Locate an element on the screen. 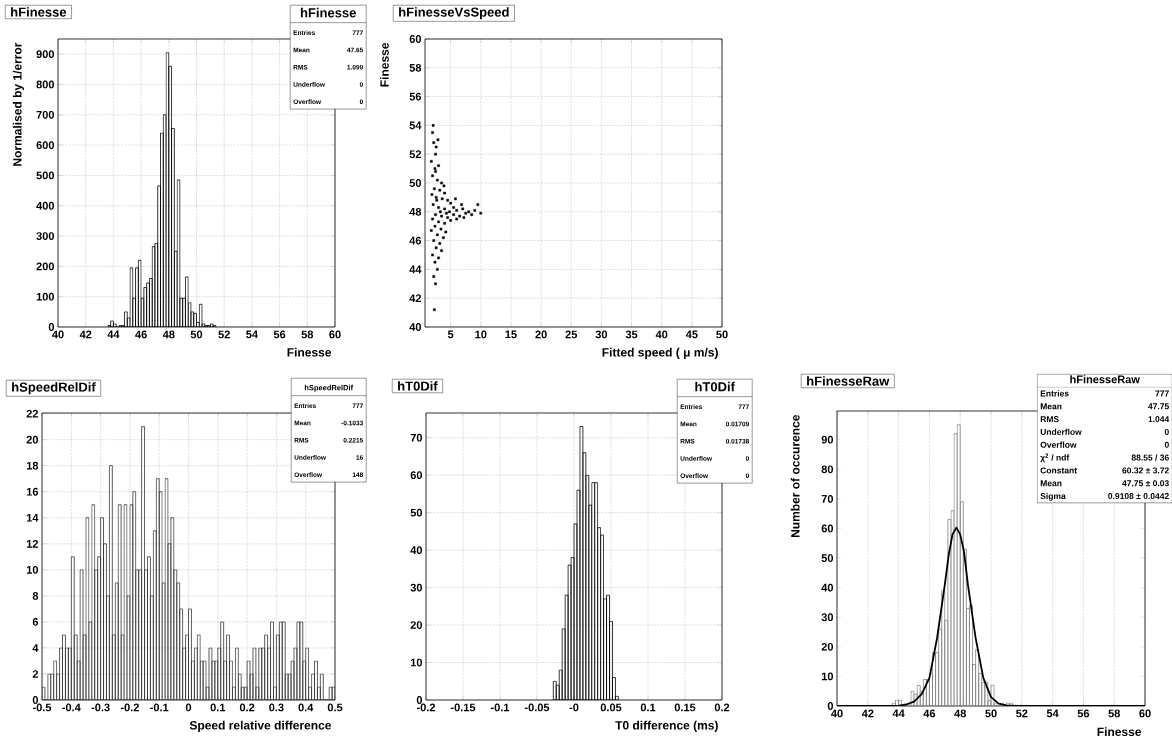 This screenshot has width=1172, height=744. x-tick-label: -0 is located at coordinates (574, 707).